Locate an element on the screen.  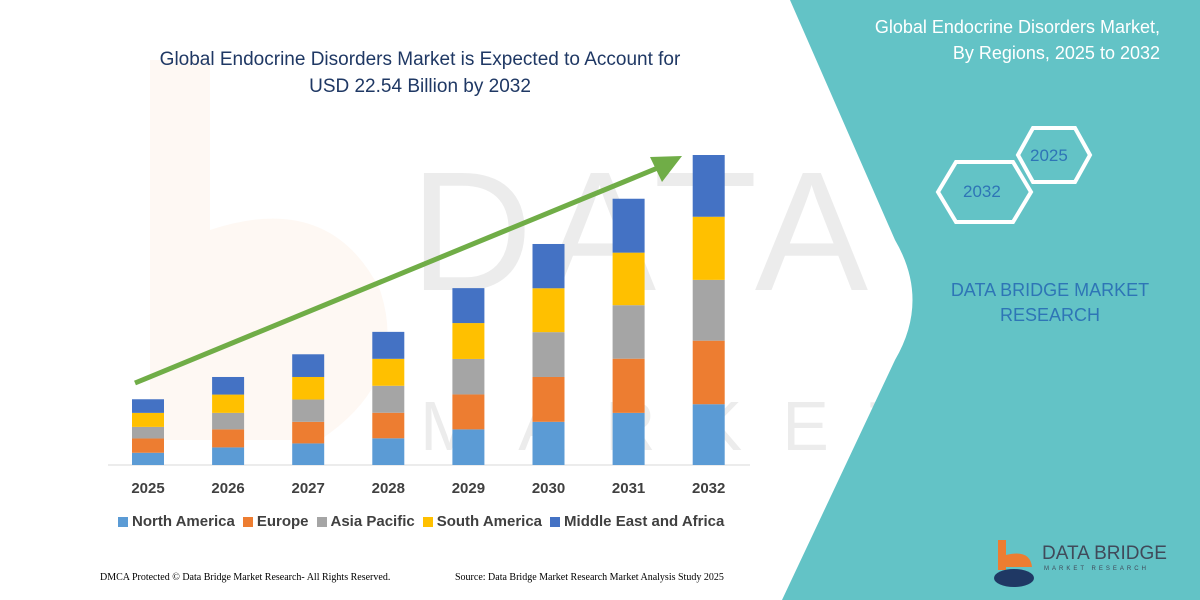
x-tick-label: 2026 is located at coordinates (228, 488).